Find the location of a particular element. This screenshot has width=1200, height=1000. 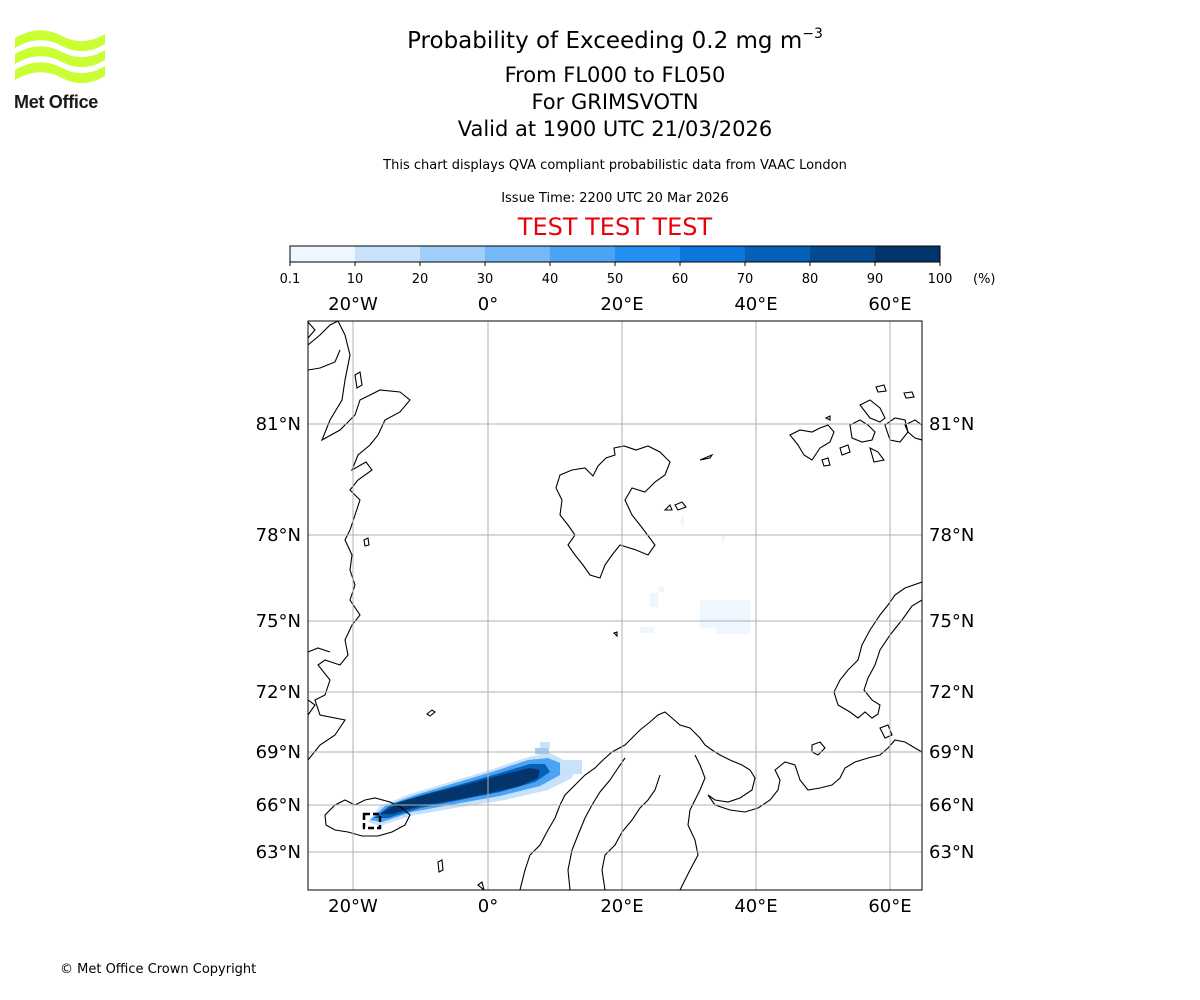

test-banner: TEST TEST TEST is located at coordinates (615, 227).